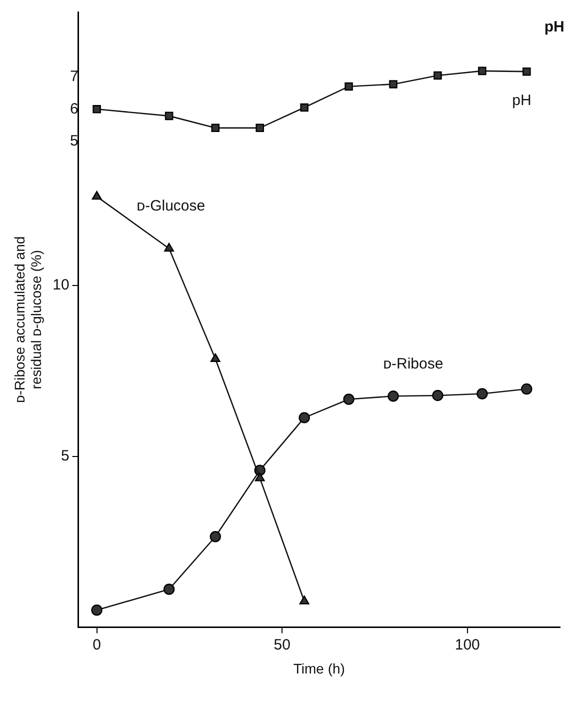 The width and height of the screenshot is (572, 702). I want to click on y-tick-label: 10, so click(61, 285).